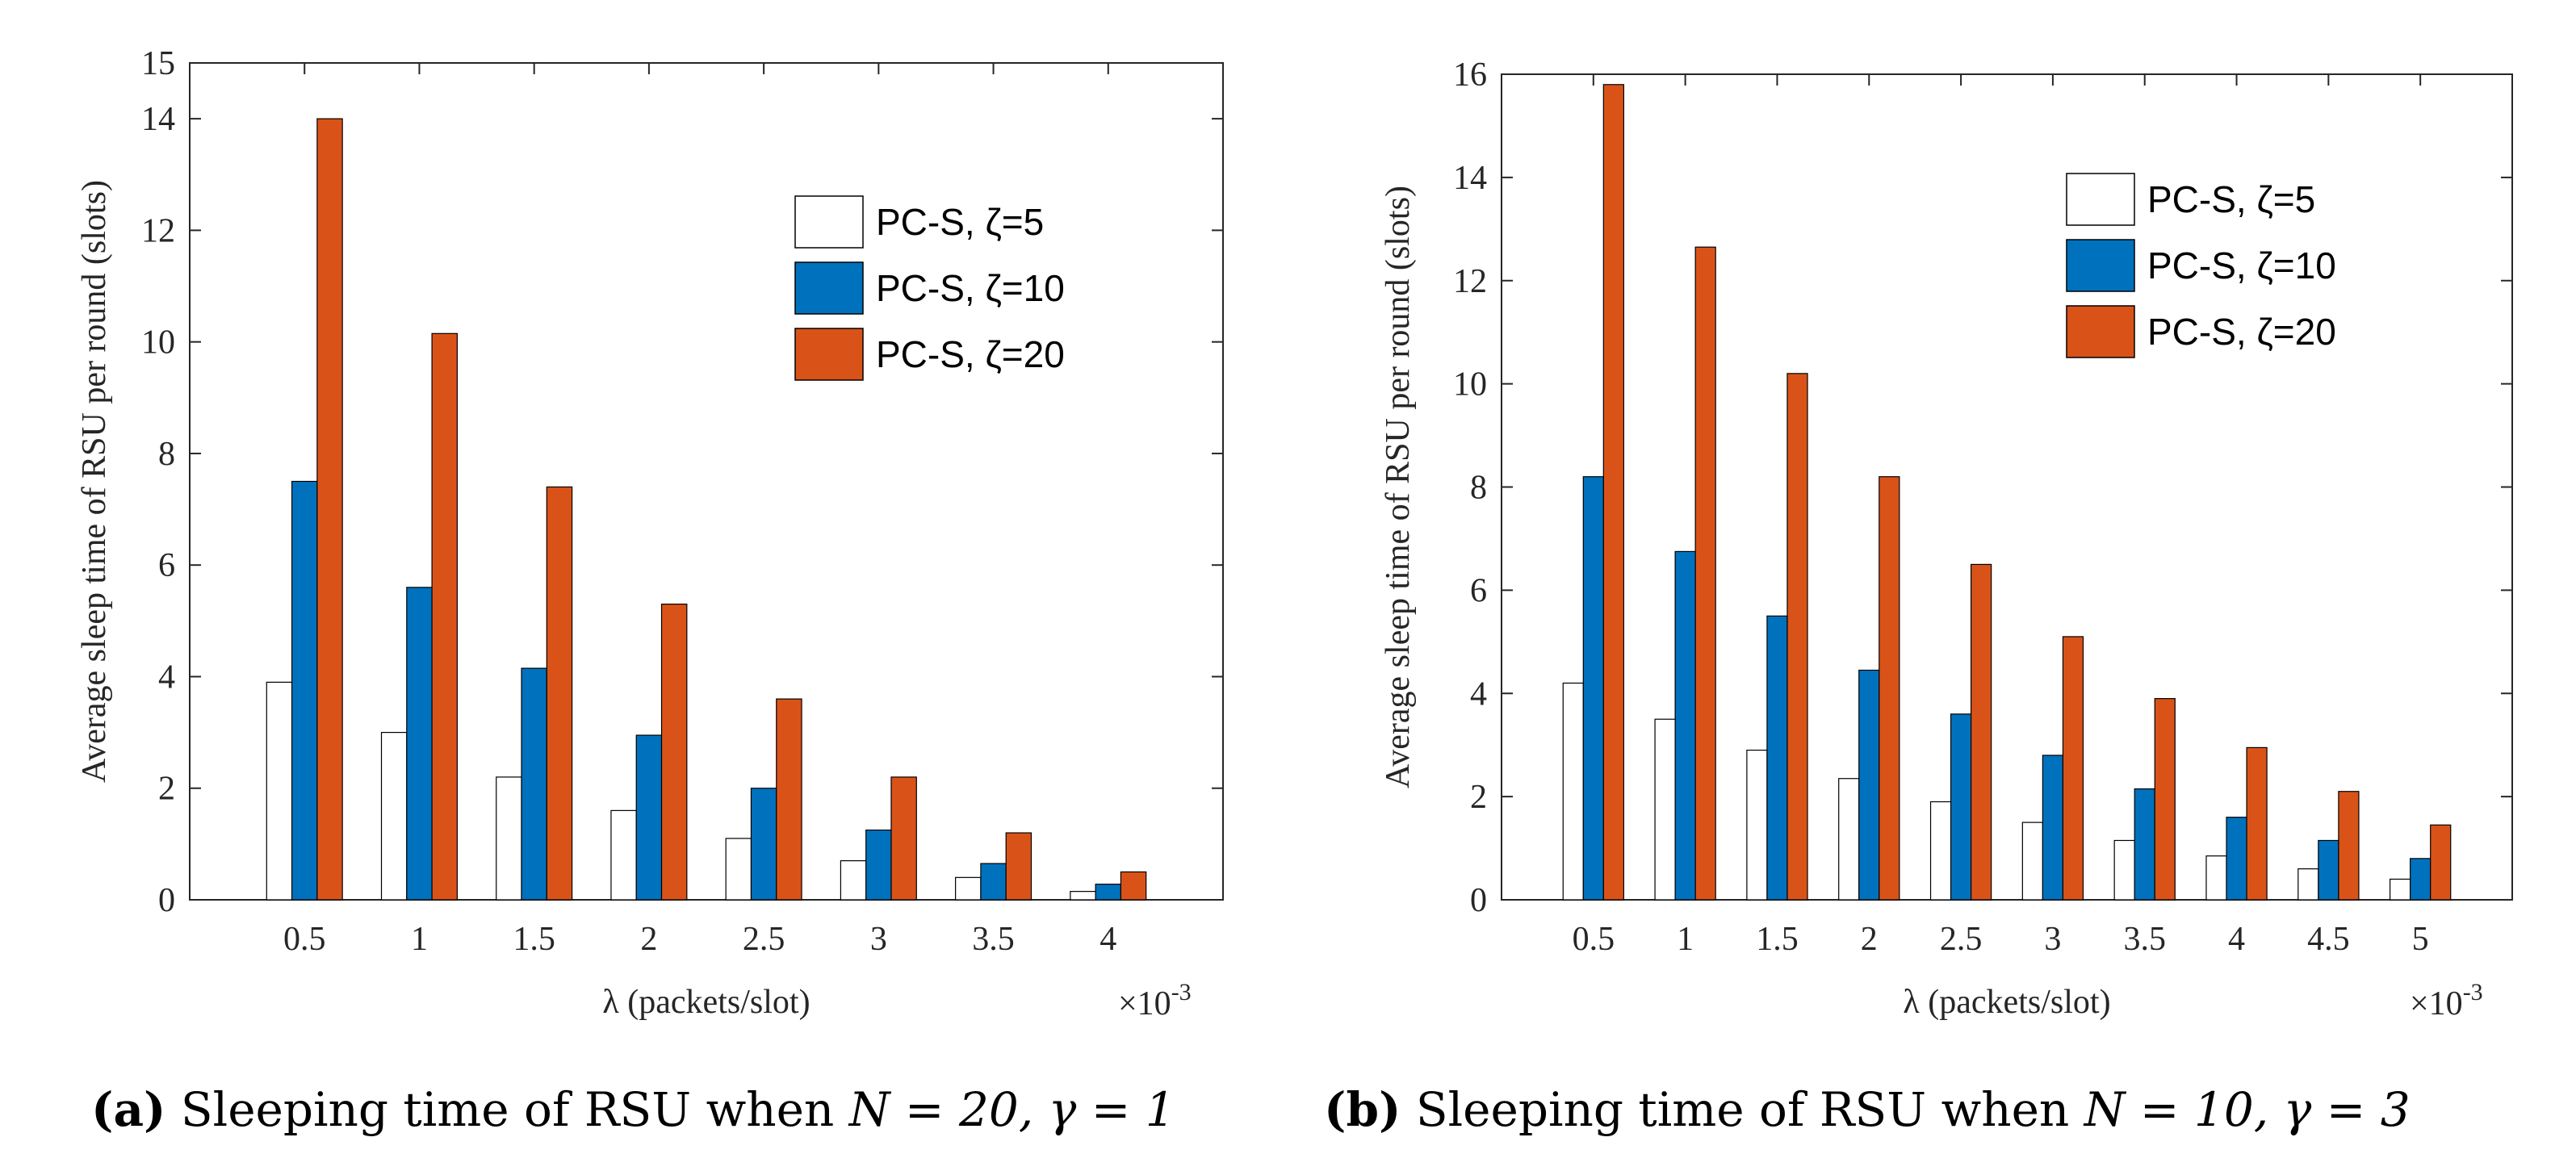  Describe the element at coordinates (1593, 688) in the screenshot. I see `bar-b-s1-c0` at that location.